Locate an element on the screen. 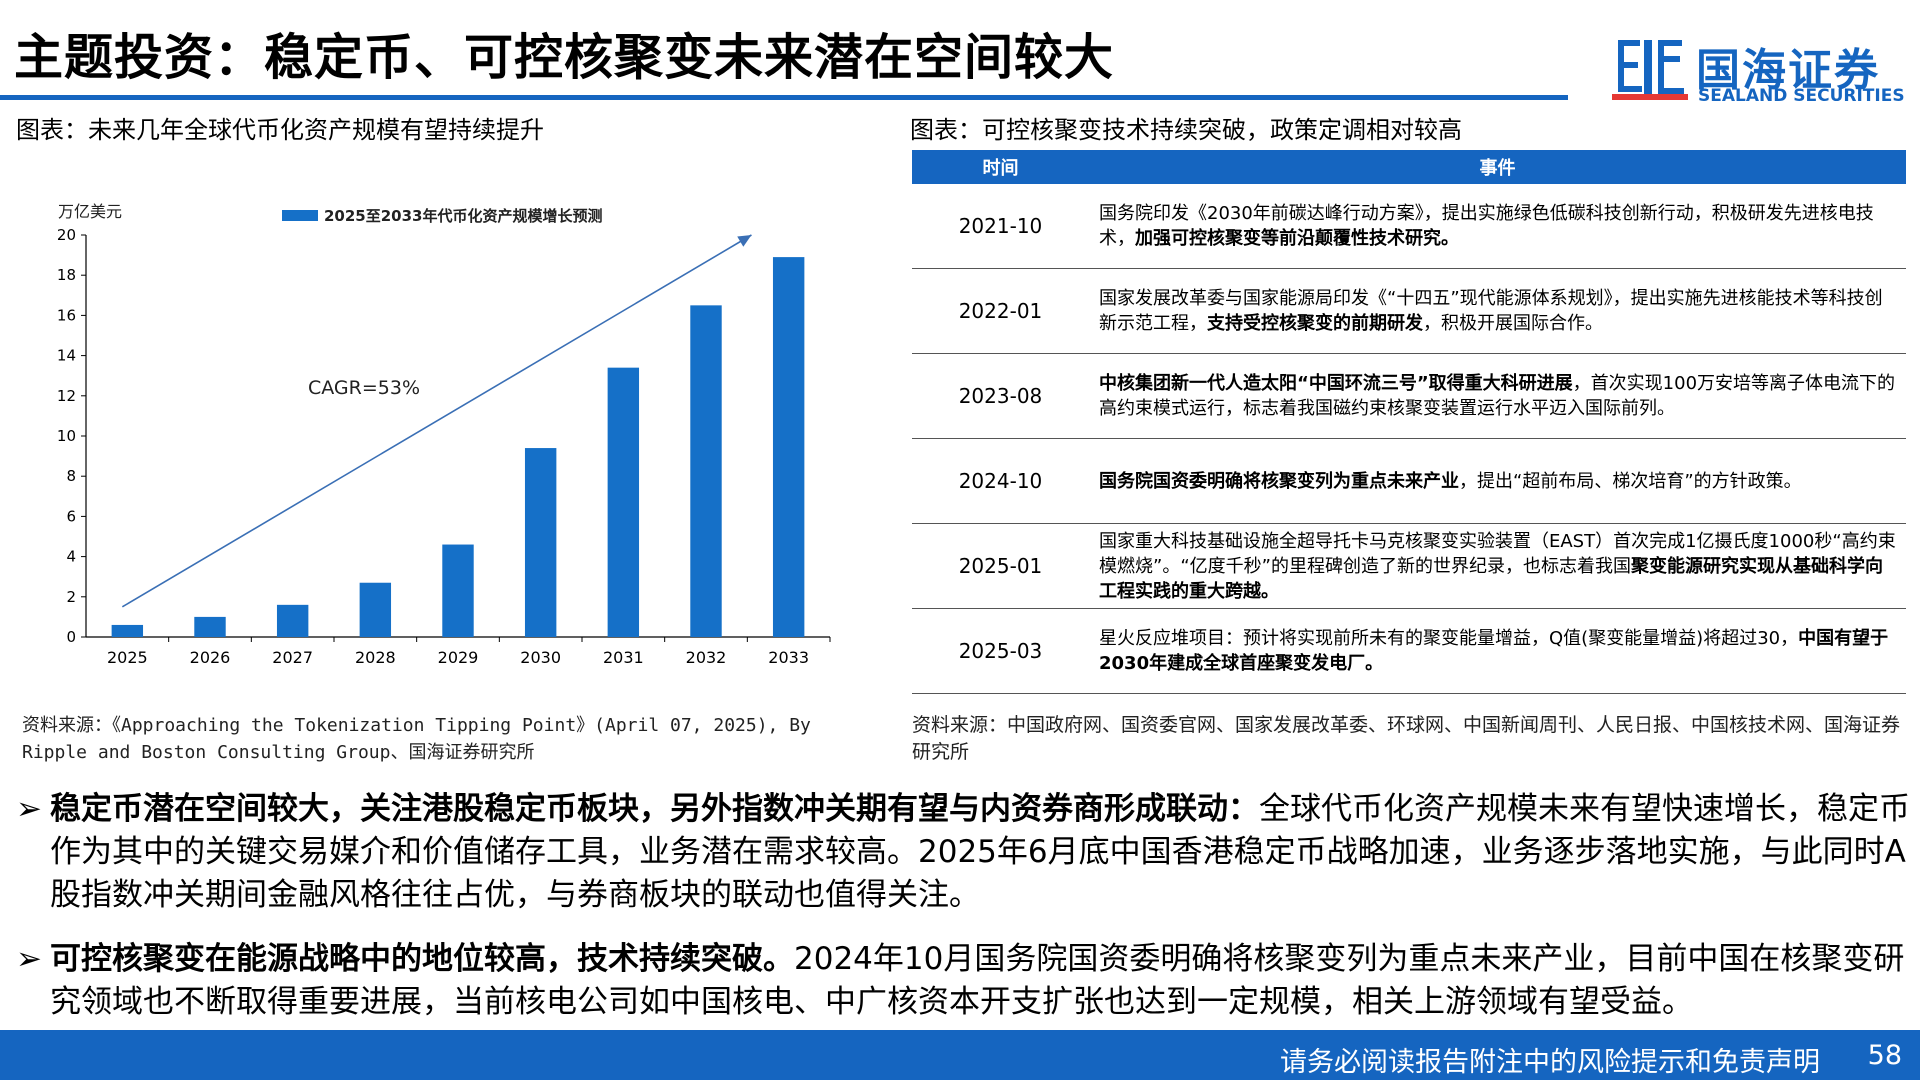 This screenshot has height=1080, width=1920. y-tick-label: 12 is located at coordinates (66, 396).